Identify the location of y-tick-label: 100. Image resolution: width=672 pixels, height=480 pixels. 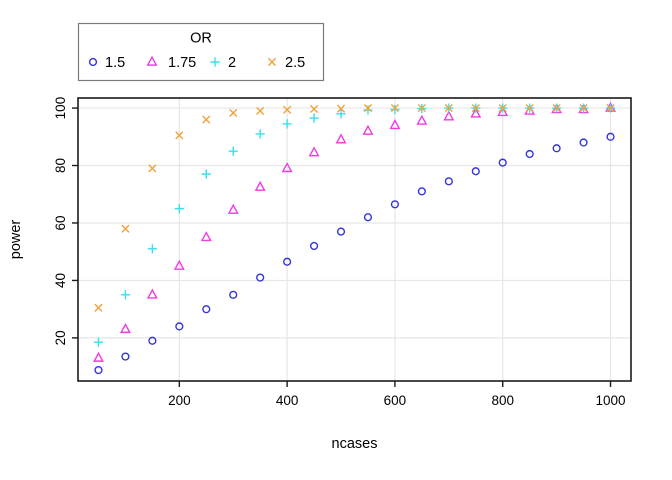
(60, 108).